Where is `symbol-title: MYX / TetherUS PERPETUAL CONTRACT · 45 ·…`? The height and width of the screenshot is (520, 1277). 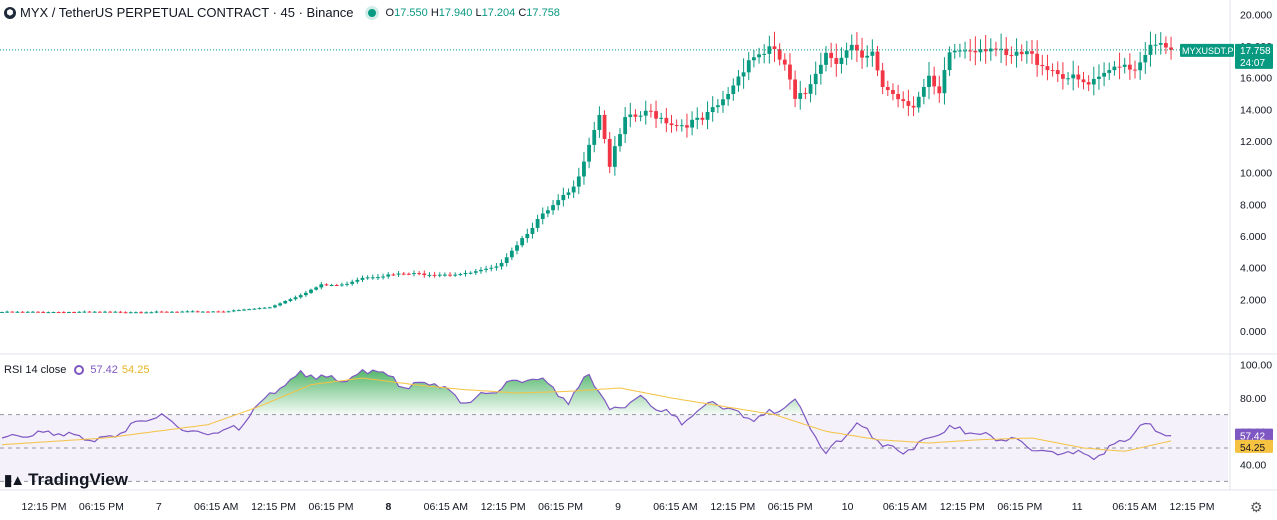
symbol-title: MYX / TetherUS PERPETUAL CONTRACT · 45 ·… is located at coordinates (187, 12).